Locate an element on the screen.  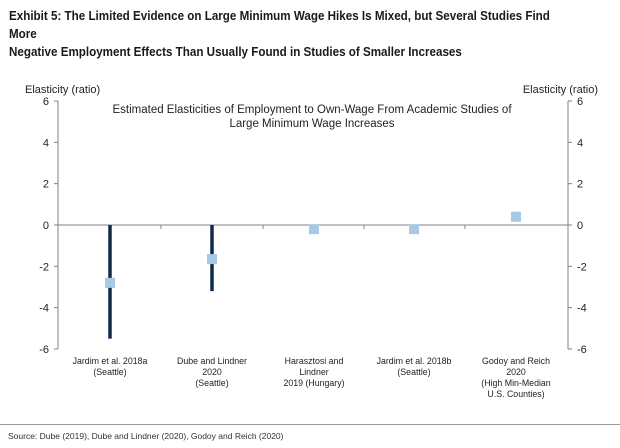
category-label: Lindner is located at coordinates (313, 372).